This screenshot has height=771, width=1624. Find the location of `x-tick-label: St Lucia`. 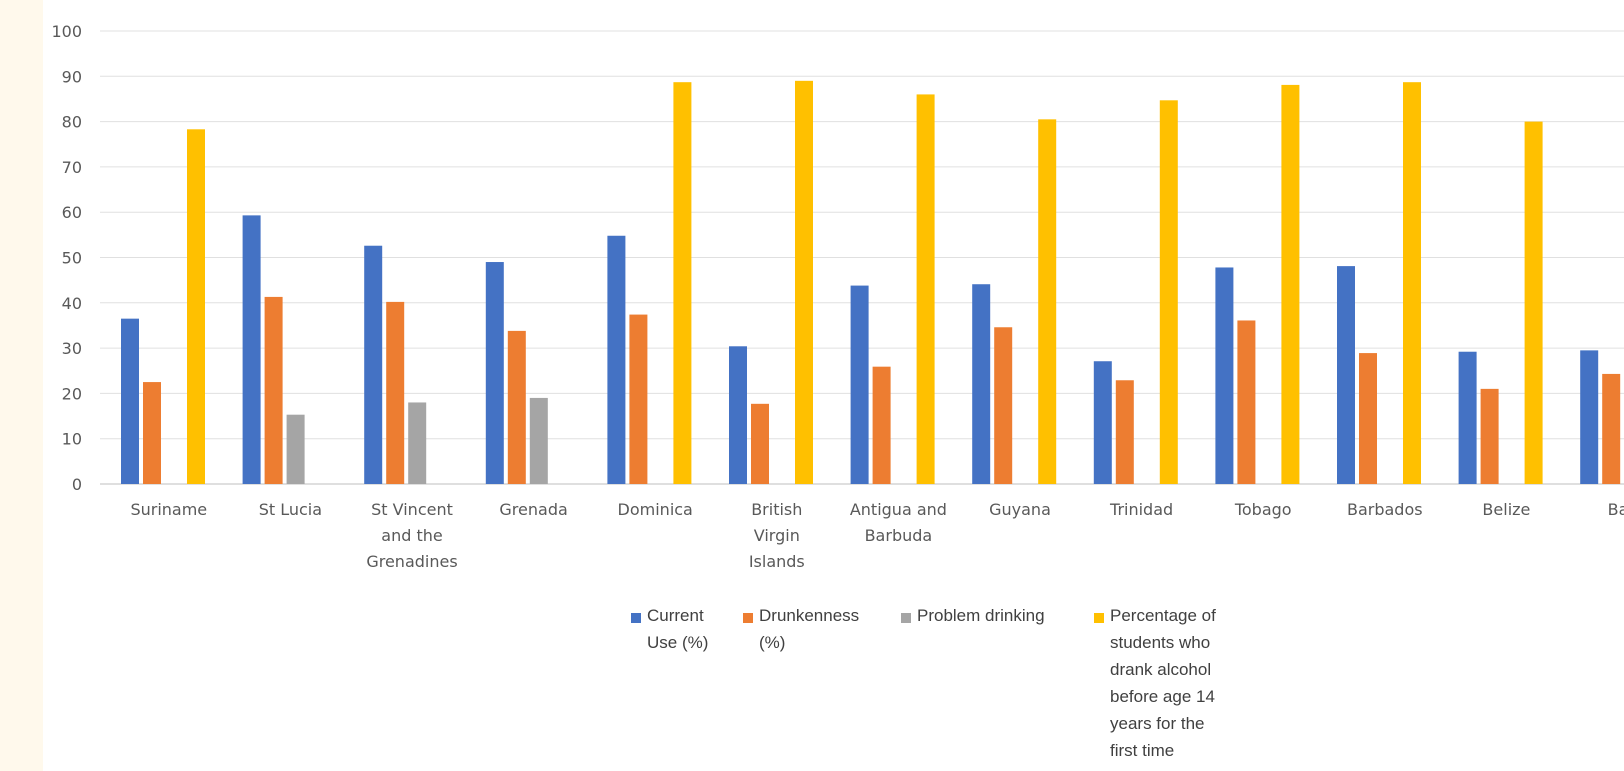

x-tick-label: St Lucia is located at coordinates (290, 509).